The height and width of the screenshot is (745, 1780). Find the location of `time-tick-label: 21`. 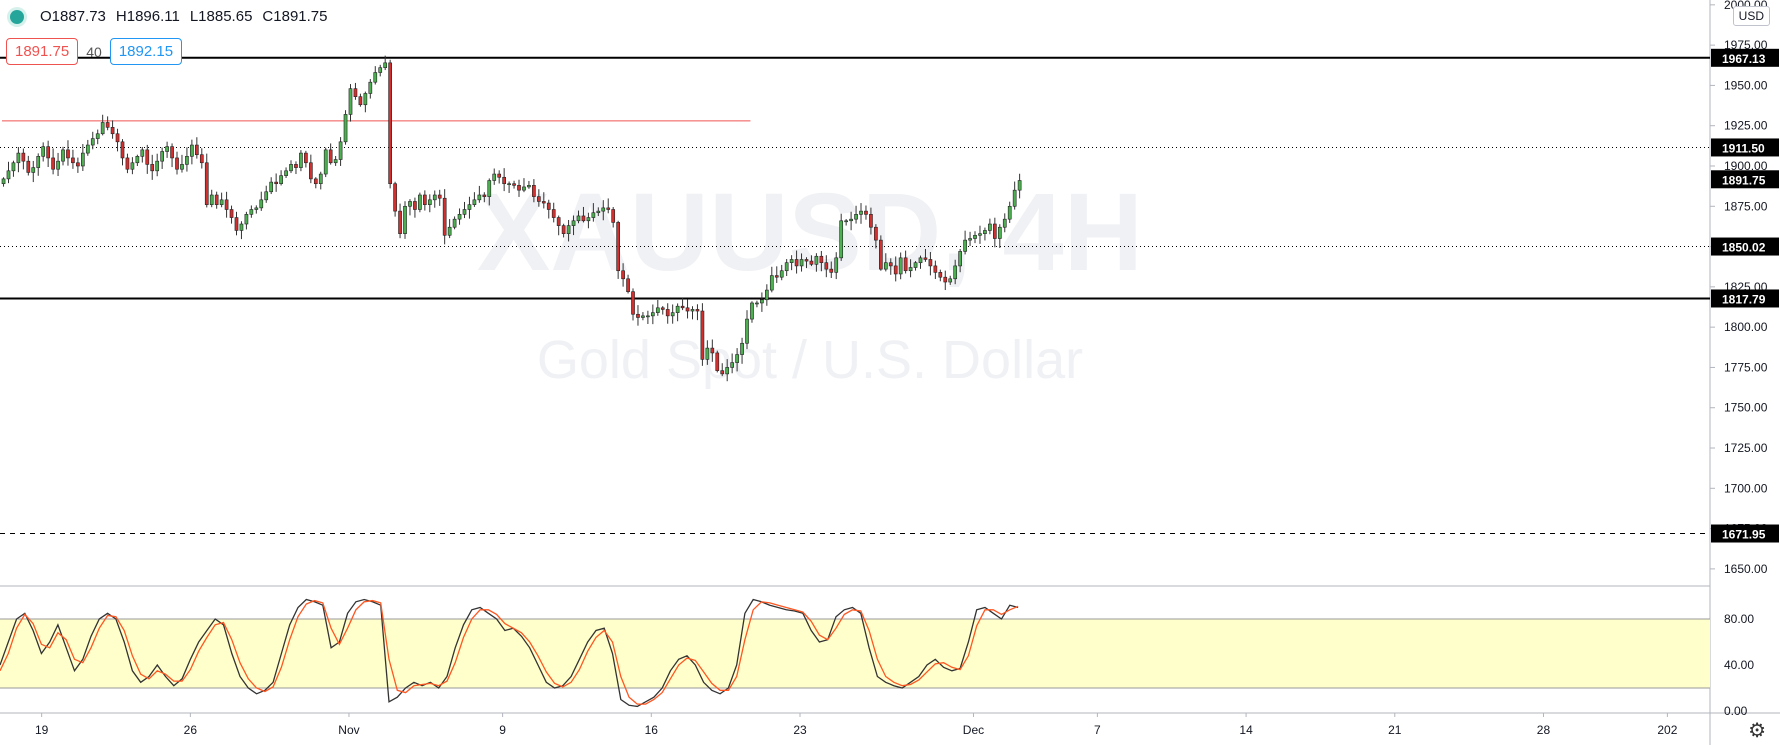

time-tick-label: 21 is located at coordinates (1395, 730).